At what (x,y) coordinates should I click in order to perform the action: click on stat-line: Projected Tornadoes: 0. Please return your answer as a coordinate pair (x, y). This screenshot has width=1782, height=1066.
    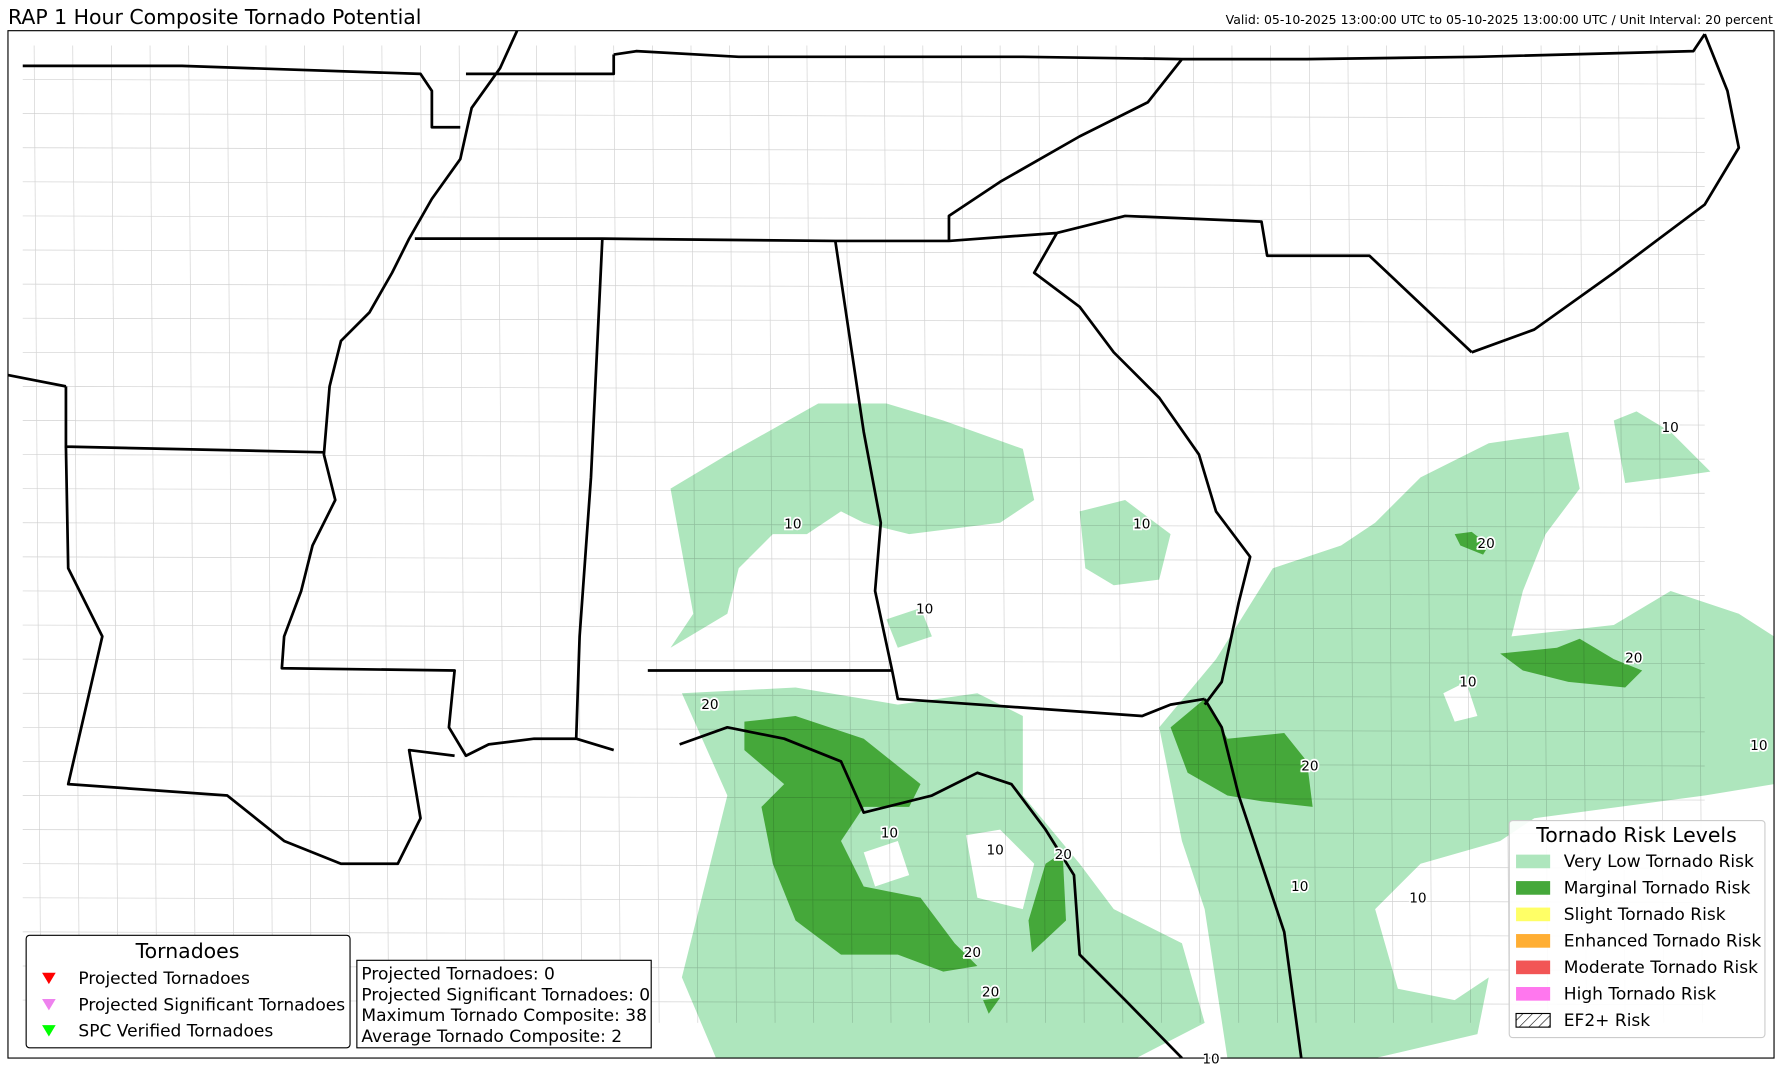
    Looking at the image, I should click on (457, 975).